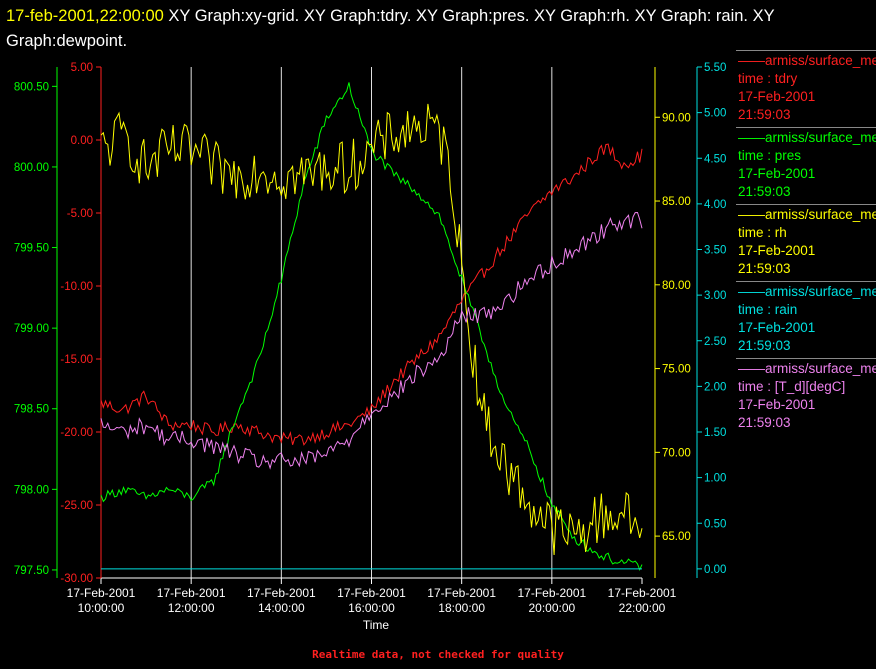 The height and width of the screenshot is (669, 876). What do you see at coordinates (715, 342) in the screenshot?
I see `rain-axis-tick-label: 2.50` at bounding box center [715, 342].